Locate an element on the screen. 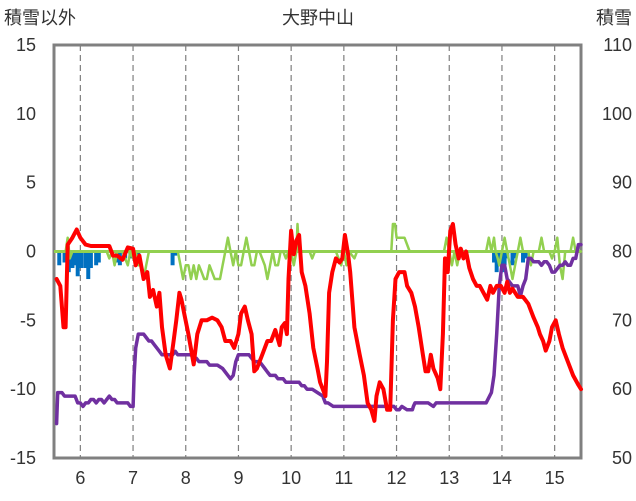 The height and width of the screenshot is (501, 636). x-tick-label: 11 is located at coordinates (344, 478).